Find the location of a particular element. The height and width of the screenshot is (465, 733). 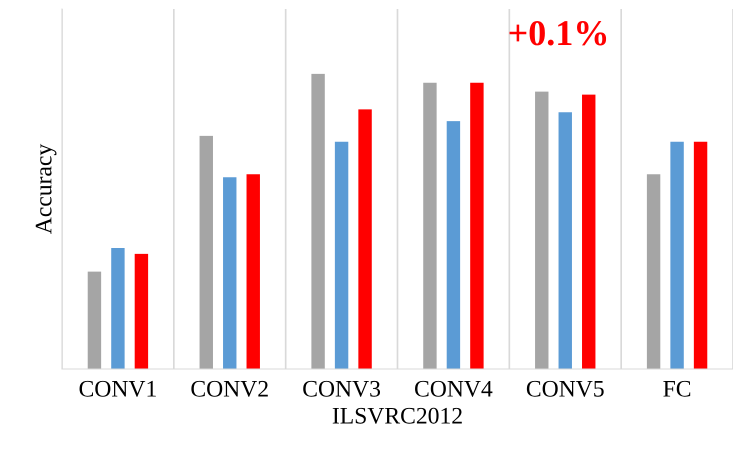

x-tick-label: CONV5 is located at coordinates (565, 388).